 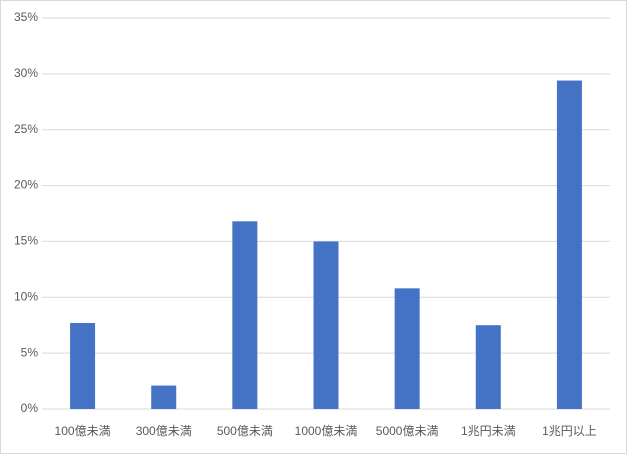 What do you see at coordinates (26, 185) in the screenshot?
I see `y-tick-label: 20%` at bounding box center [26, 185].